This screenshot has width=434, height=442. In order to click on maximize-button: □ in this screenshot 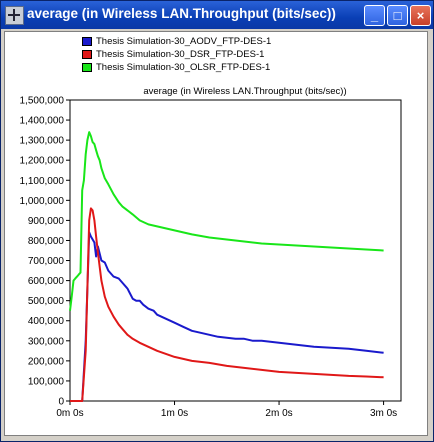, I will do `click(397, 15)`.